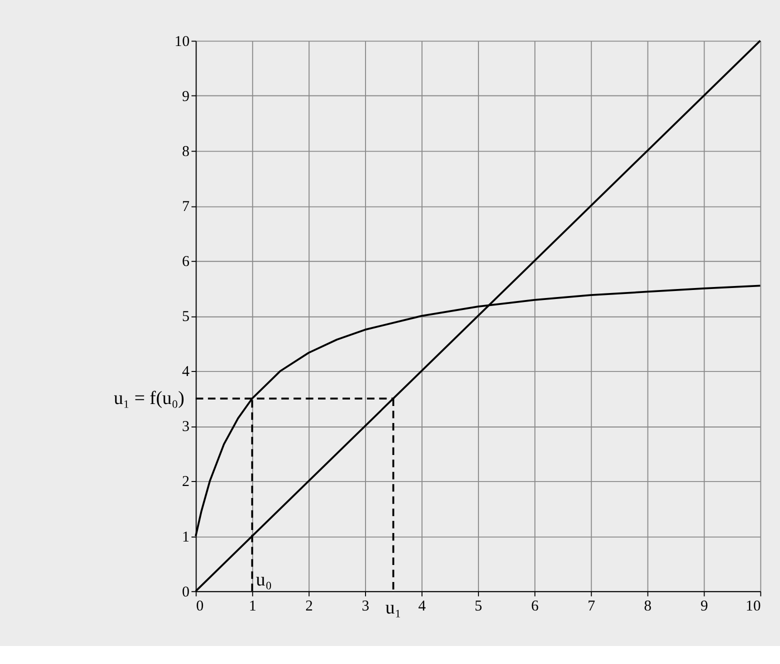 Image resolution: width=780 pixels, height=664 pixels. What do you see at coordinates (264, 580) in the screenshot?
I see `annotation: u₀` at bounding box center [264, 580].